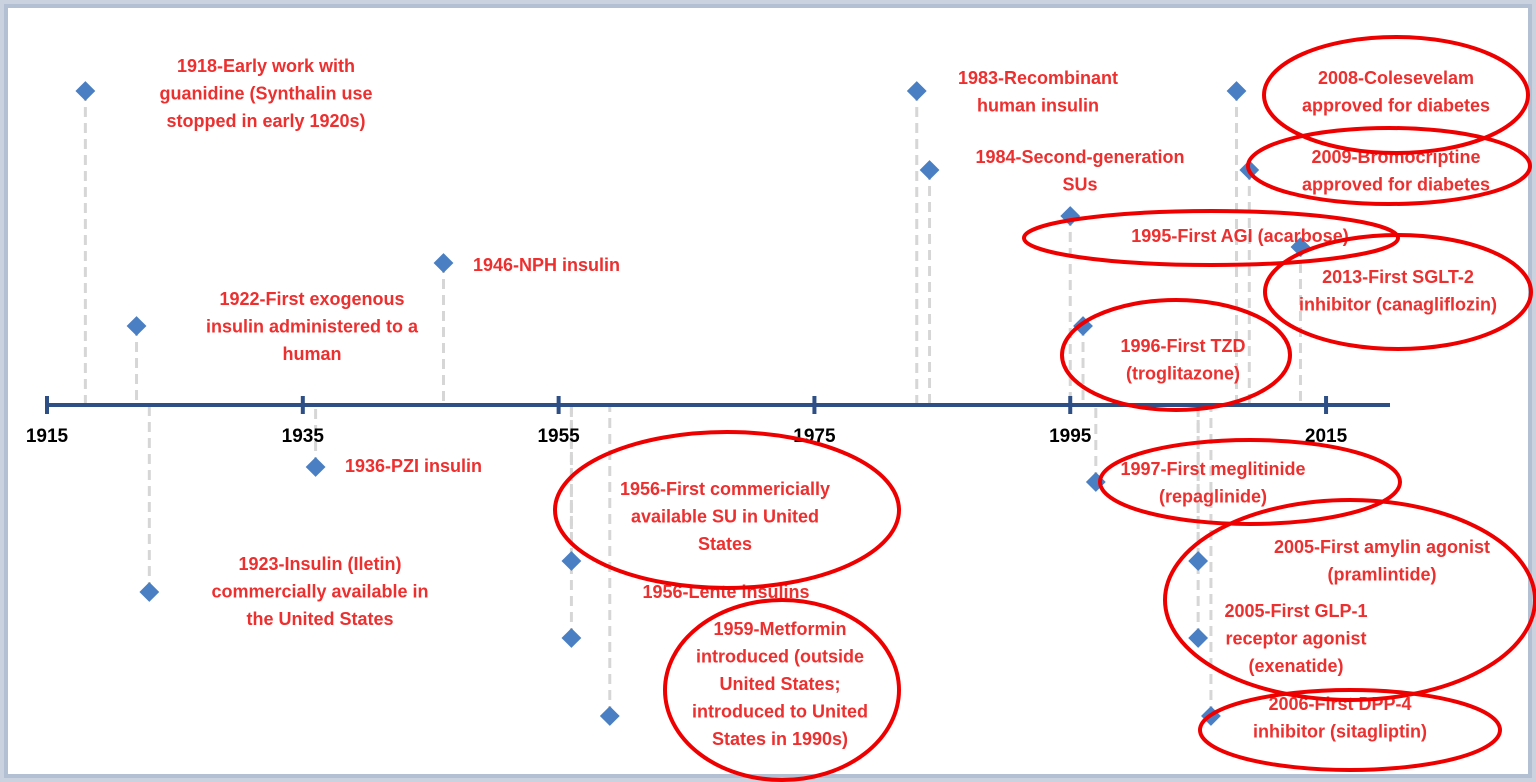 The width and height of the screenshot is (1536, 782). Describe the element at coordinates (1070, 436) in the screenshot. I see `tick-label: 1995` at that location.